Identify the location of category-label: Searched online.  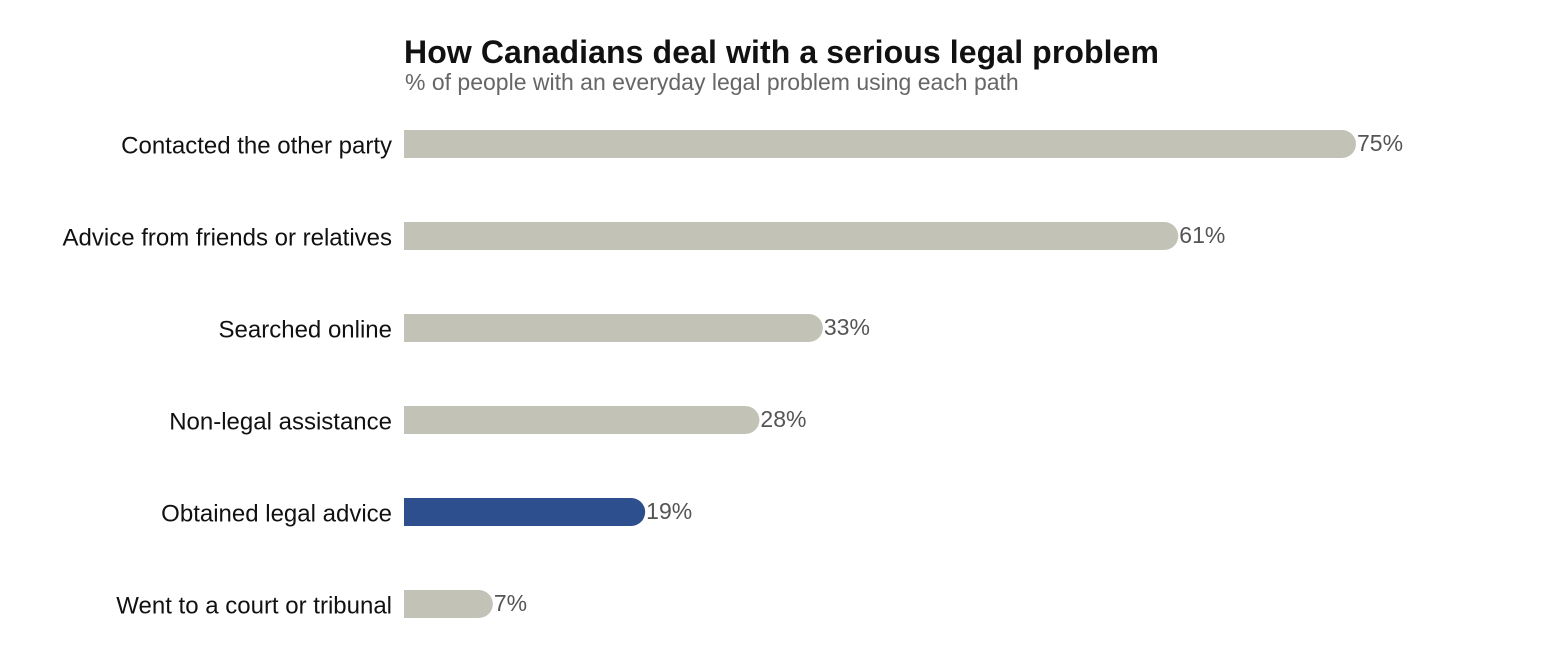
(305, 329).